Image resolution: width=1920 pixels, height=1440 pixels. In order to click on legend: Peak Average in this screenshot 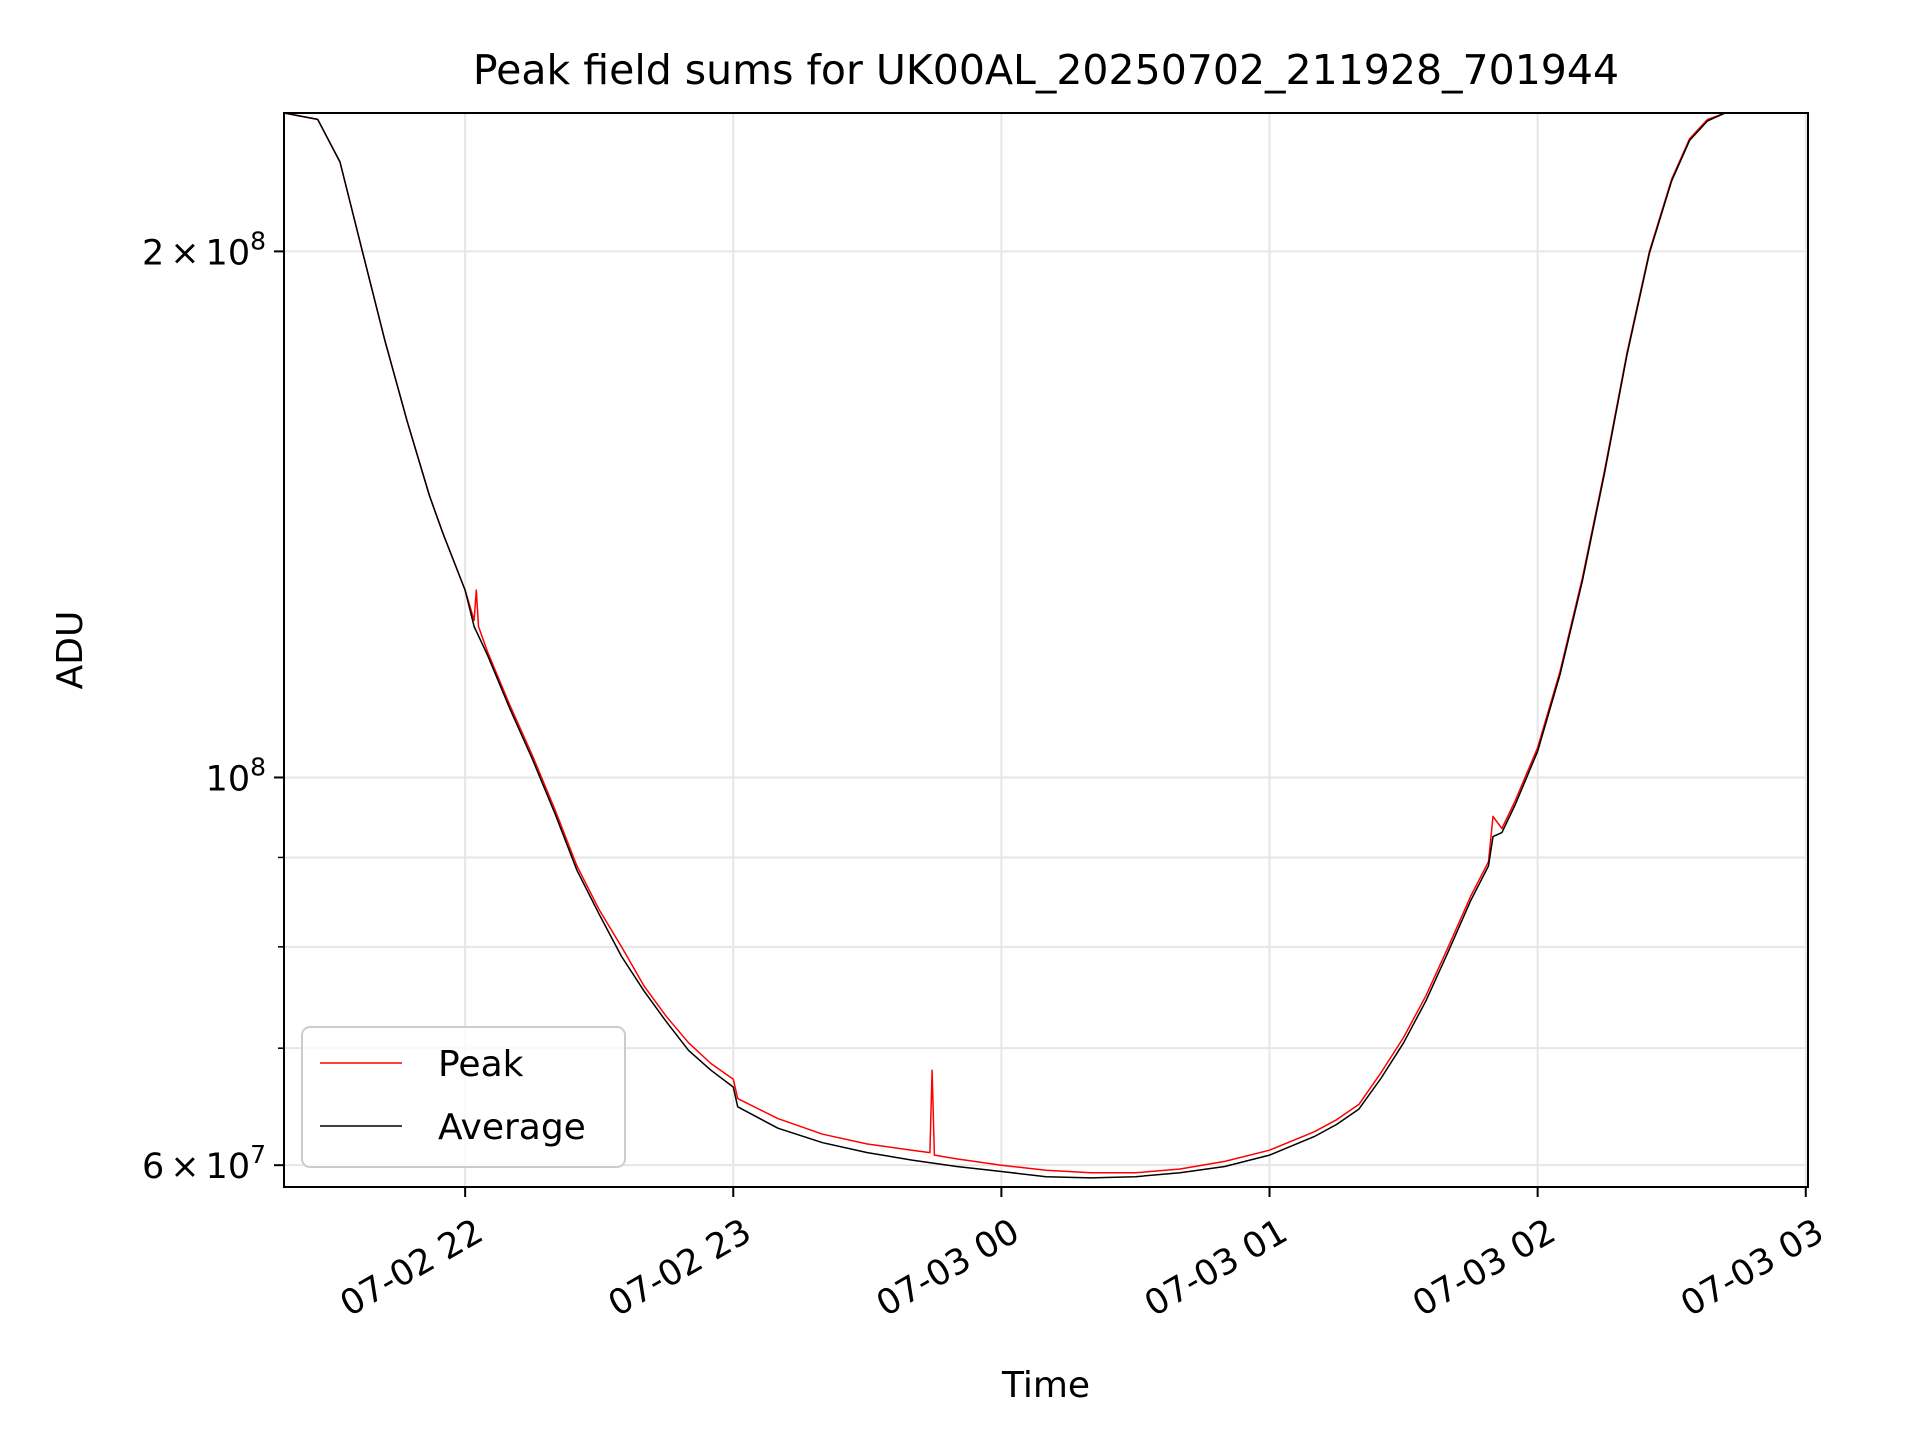, I will do `click(463, 1097)`.